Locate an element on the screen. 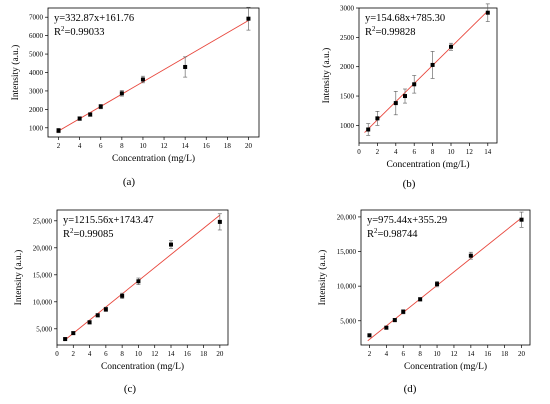 The image size is (550, 404). y-tick-label: 5000 is located at coordinates (36, 55).